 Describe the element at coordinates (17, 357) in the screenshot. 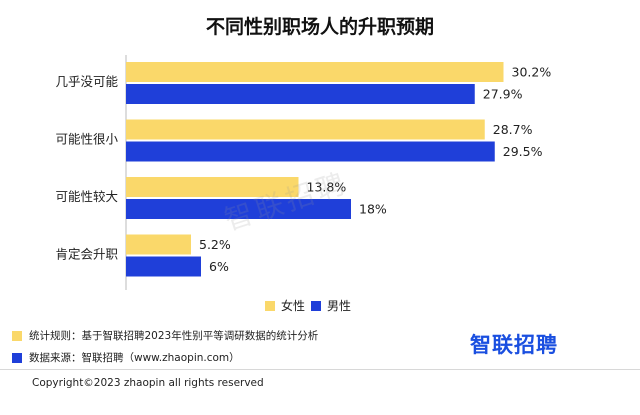

I see `note-swatch-source` at that location.